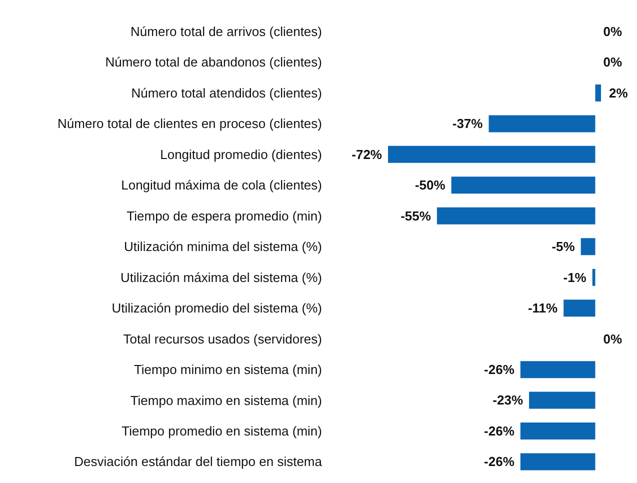 The height and width of the screenshot is (483, 637). I want to click on y-tick-label: Número total atendidos (clientes), so click(226, 92).